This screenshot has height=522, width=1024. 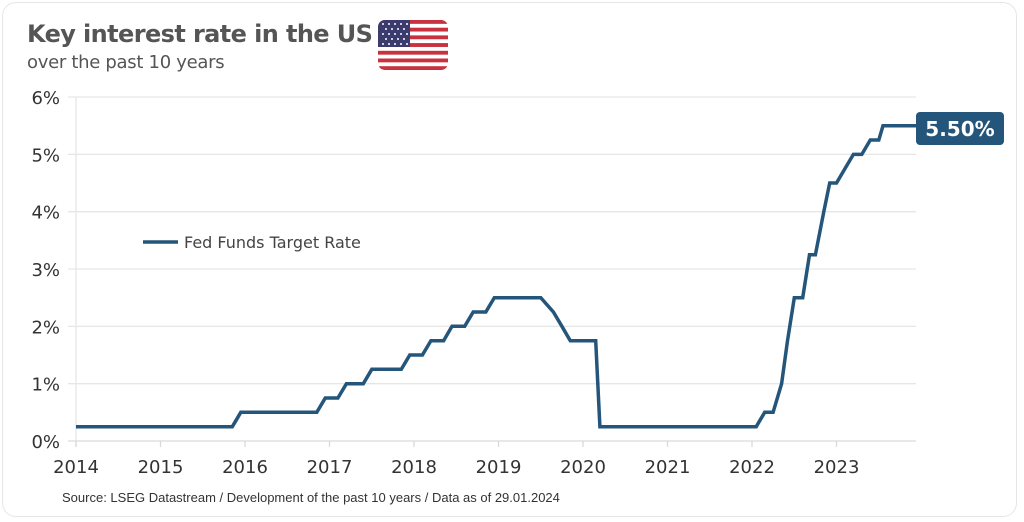 I want to click on chart-title: Key interest rate in the US, so click(x=200, y=34).